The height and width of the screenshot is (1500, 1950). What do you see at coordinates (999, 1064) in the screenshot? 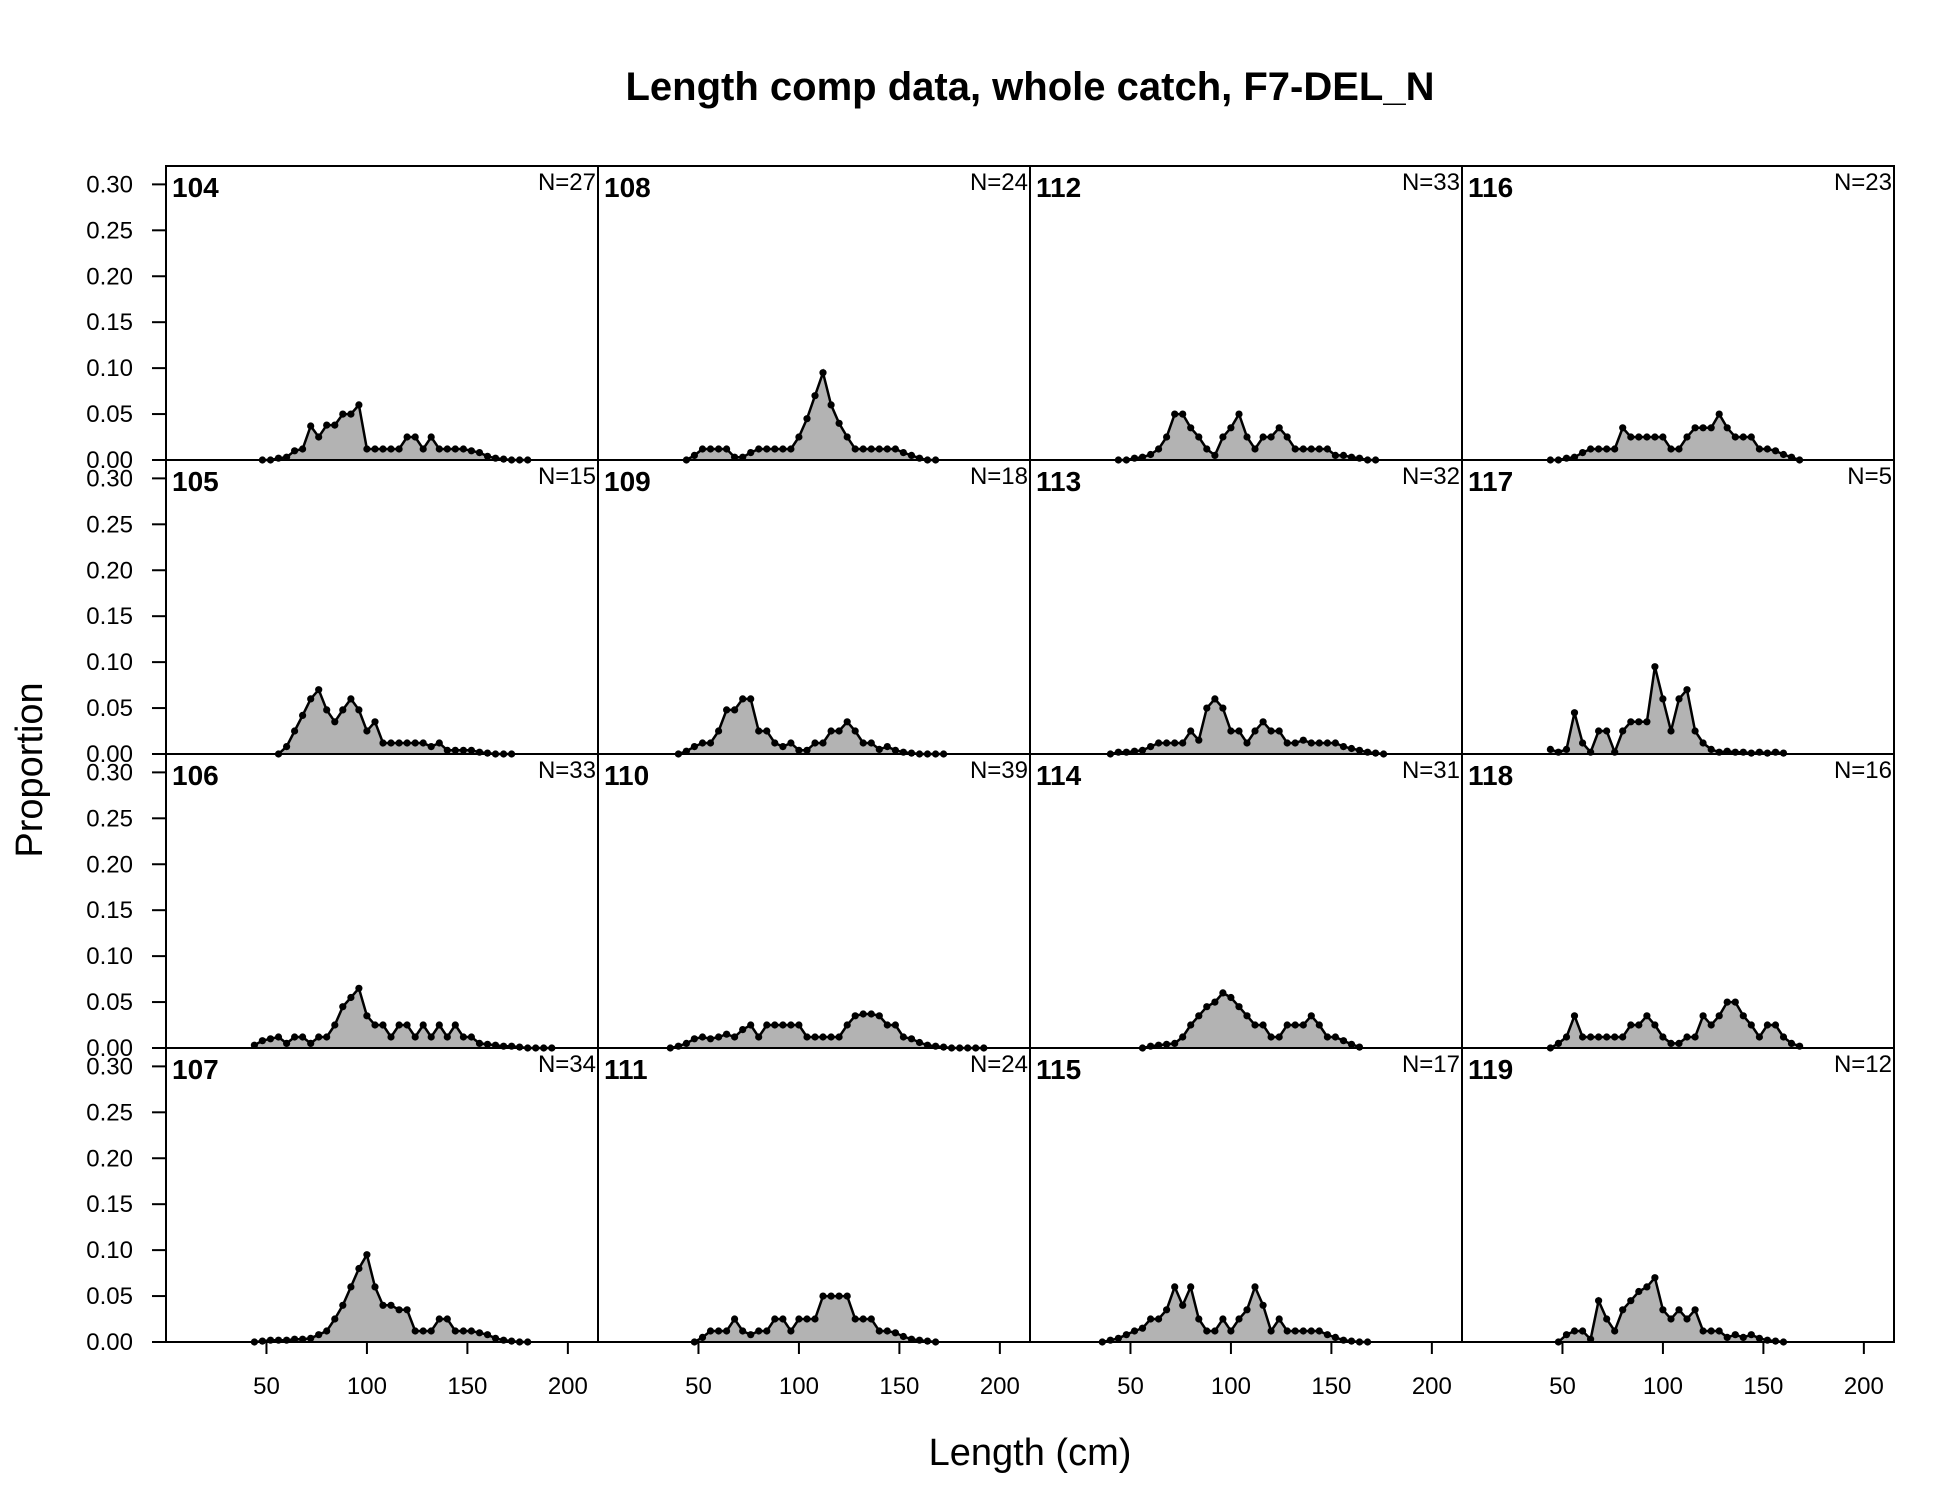
I see `sample-size-label: N=24` at bounding box center [999, 1064].